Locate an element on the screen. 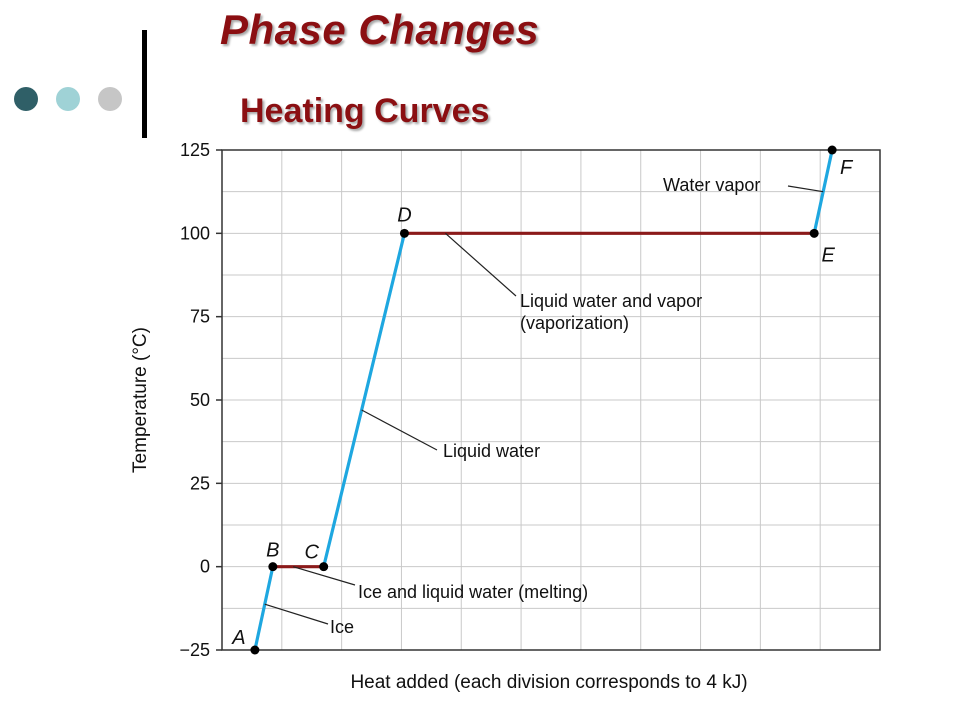 The height and width of the screenshot is (720, 960). annotation-EF: Water vapor is located at coordinates (711, 185).